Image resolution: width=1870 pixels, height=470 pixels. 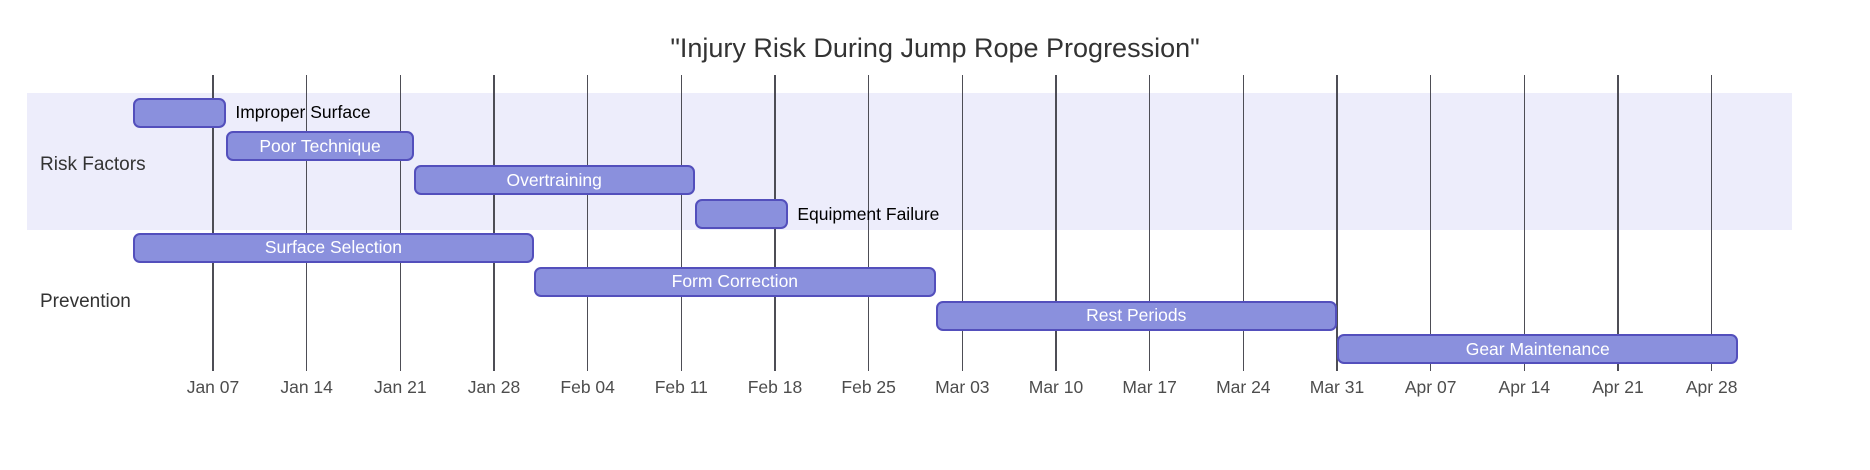 I want to click on axis-tick-label: Feb 18, so click(x=775, y=387).